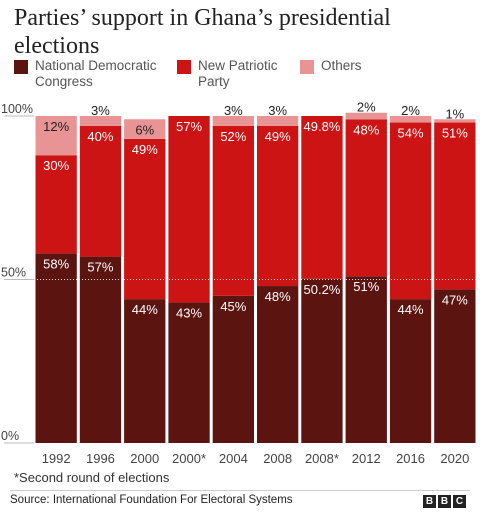 This screenshot has width=480, height=513. What do you see at coordinates (454, 113) in the screenshot?
I see `data-label: 1%` at bounding box center [454, 113].